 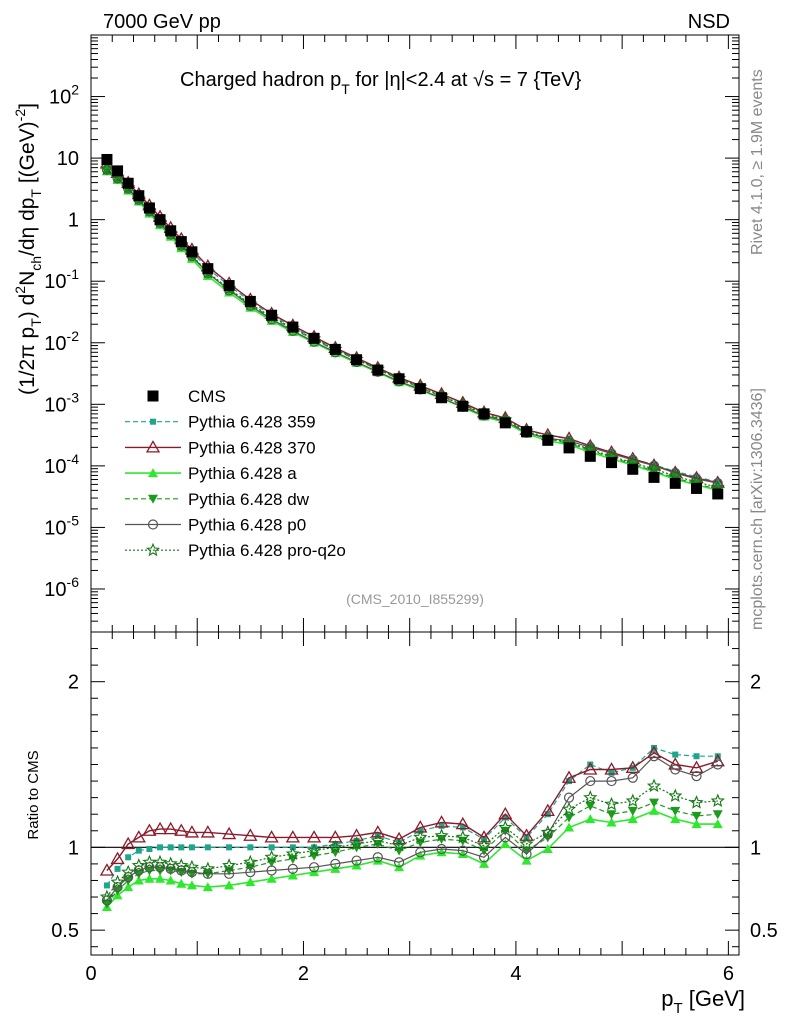 I want to click on legend-marker-p359, so click(x=153, y=421).